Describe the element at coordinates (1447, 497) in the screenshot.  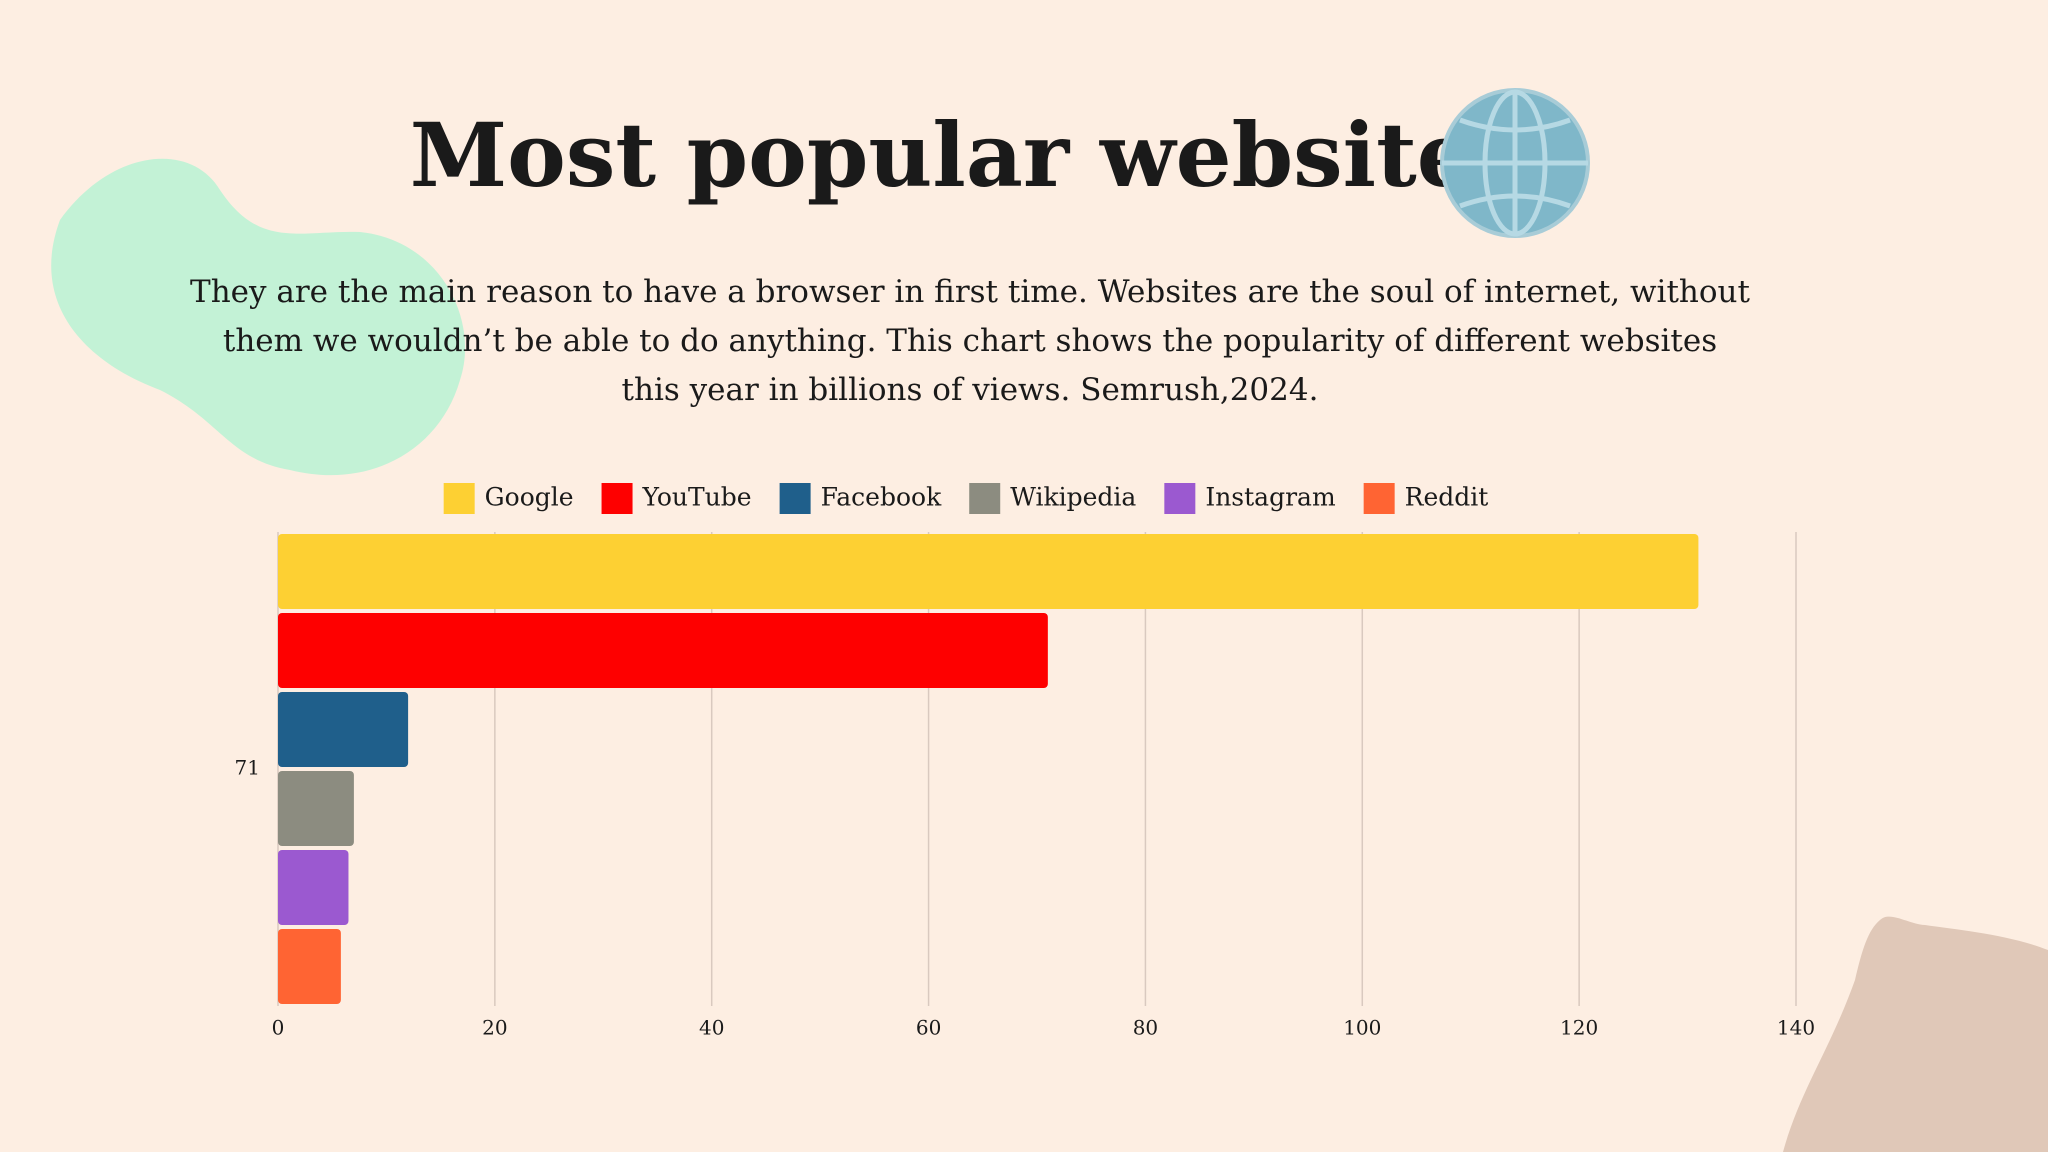
I see `legend-label: Reddit` at that location.